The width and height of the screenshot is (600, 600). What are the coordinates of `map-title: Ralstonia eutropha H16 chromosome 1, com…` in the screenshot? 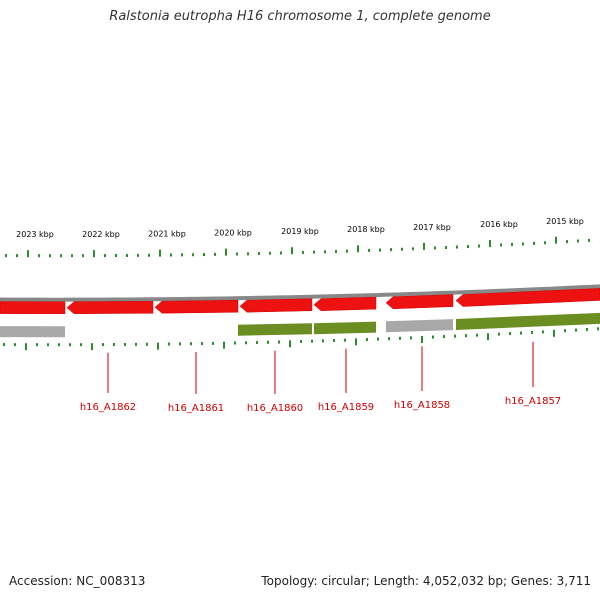 It's located at (300, 16).